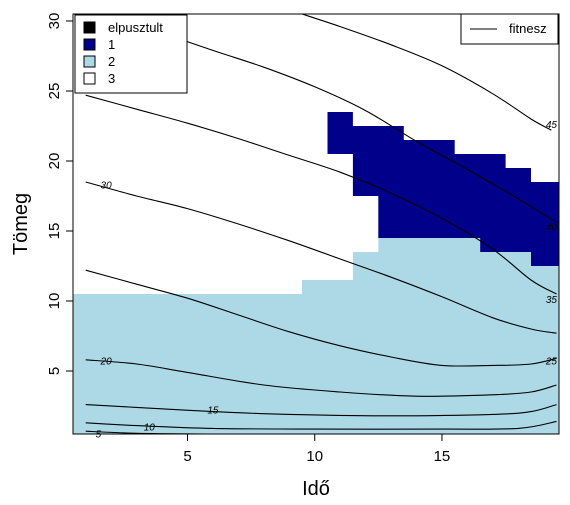 Image resolution: width=570 pixels, height=505 pixels. Describe the element at coordinates (150, 428) in the screenshot. I see `contour-label-10: 10` at that location.